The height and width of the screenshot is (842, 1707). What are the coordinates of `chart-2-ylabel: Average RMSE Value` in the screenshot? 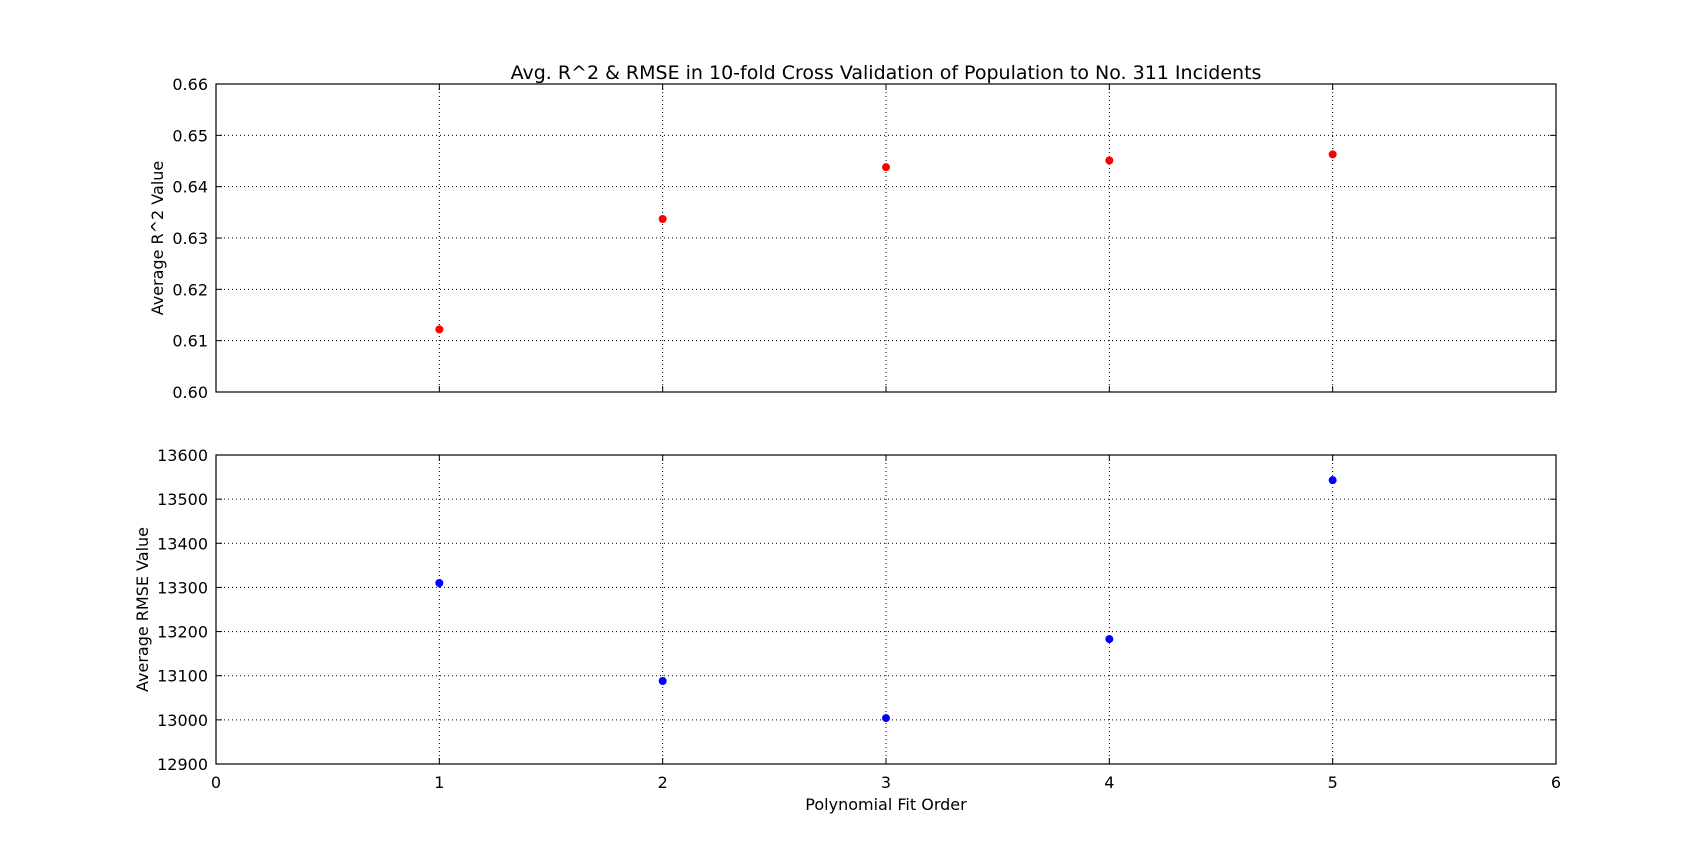 It's located at (142, 609).